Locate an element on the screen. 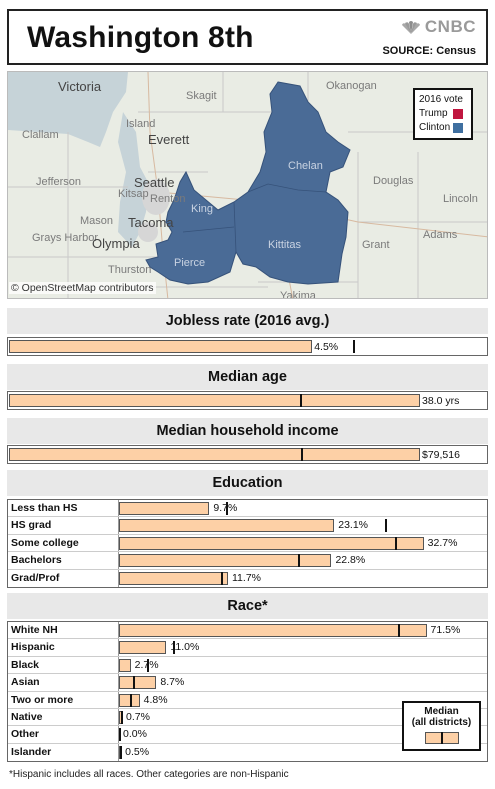 This screenshot has width=495, height=789. map-label: Jefferson is located at coordinates (58, 182).